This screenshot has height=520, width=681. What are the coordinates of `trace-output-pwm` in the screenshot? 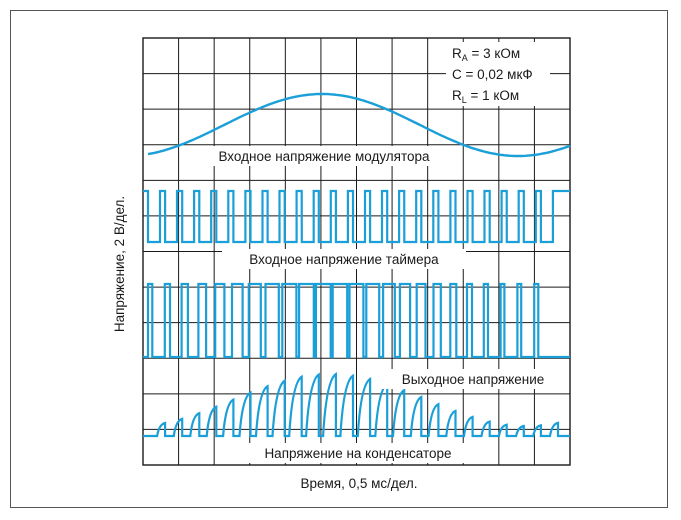 It's located at (356, 320).